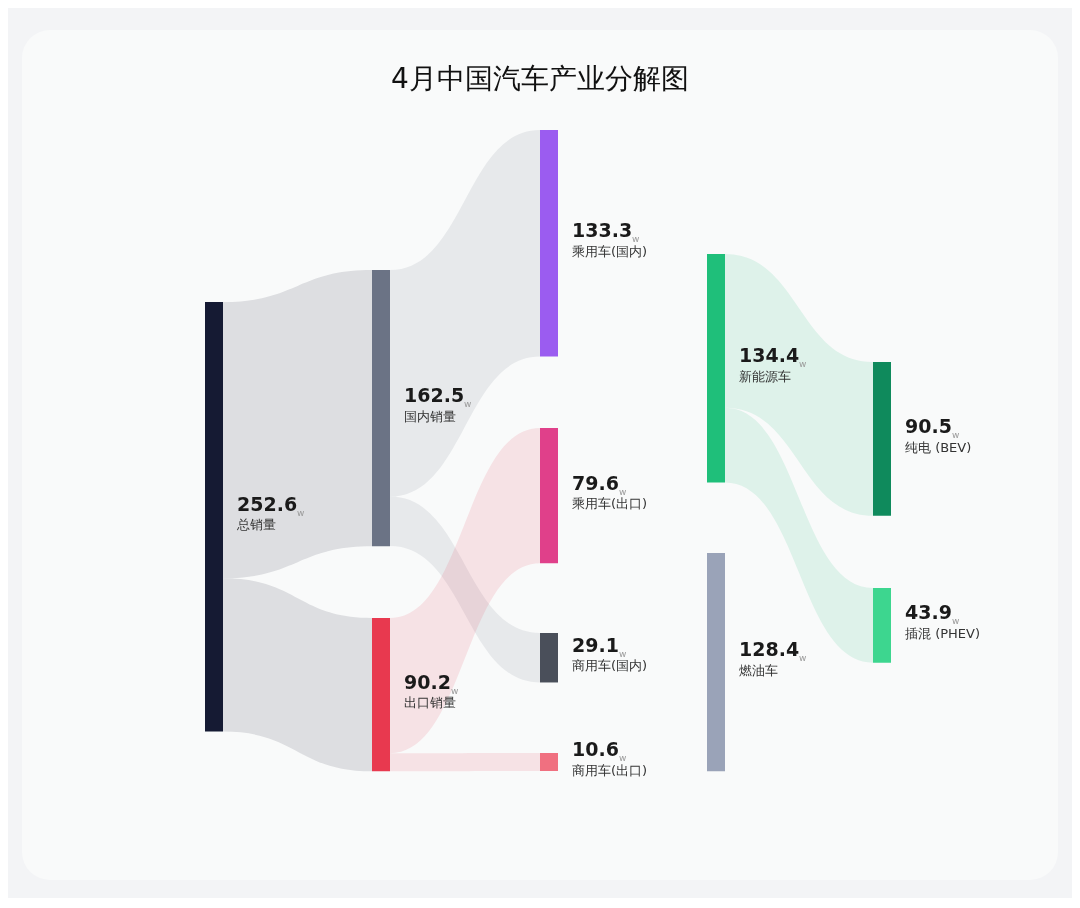  What do you see at coordinates (610, 666) in the screenshot?
I see `category-label: 商用车(国内)` at bounding box center [610, 666].